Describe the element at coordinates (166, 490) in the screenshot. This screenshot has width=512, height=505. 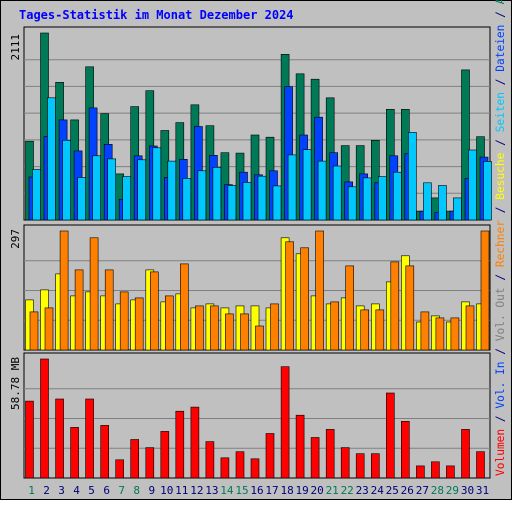
I see `day-label: 10` at that location.